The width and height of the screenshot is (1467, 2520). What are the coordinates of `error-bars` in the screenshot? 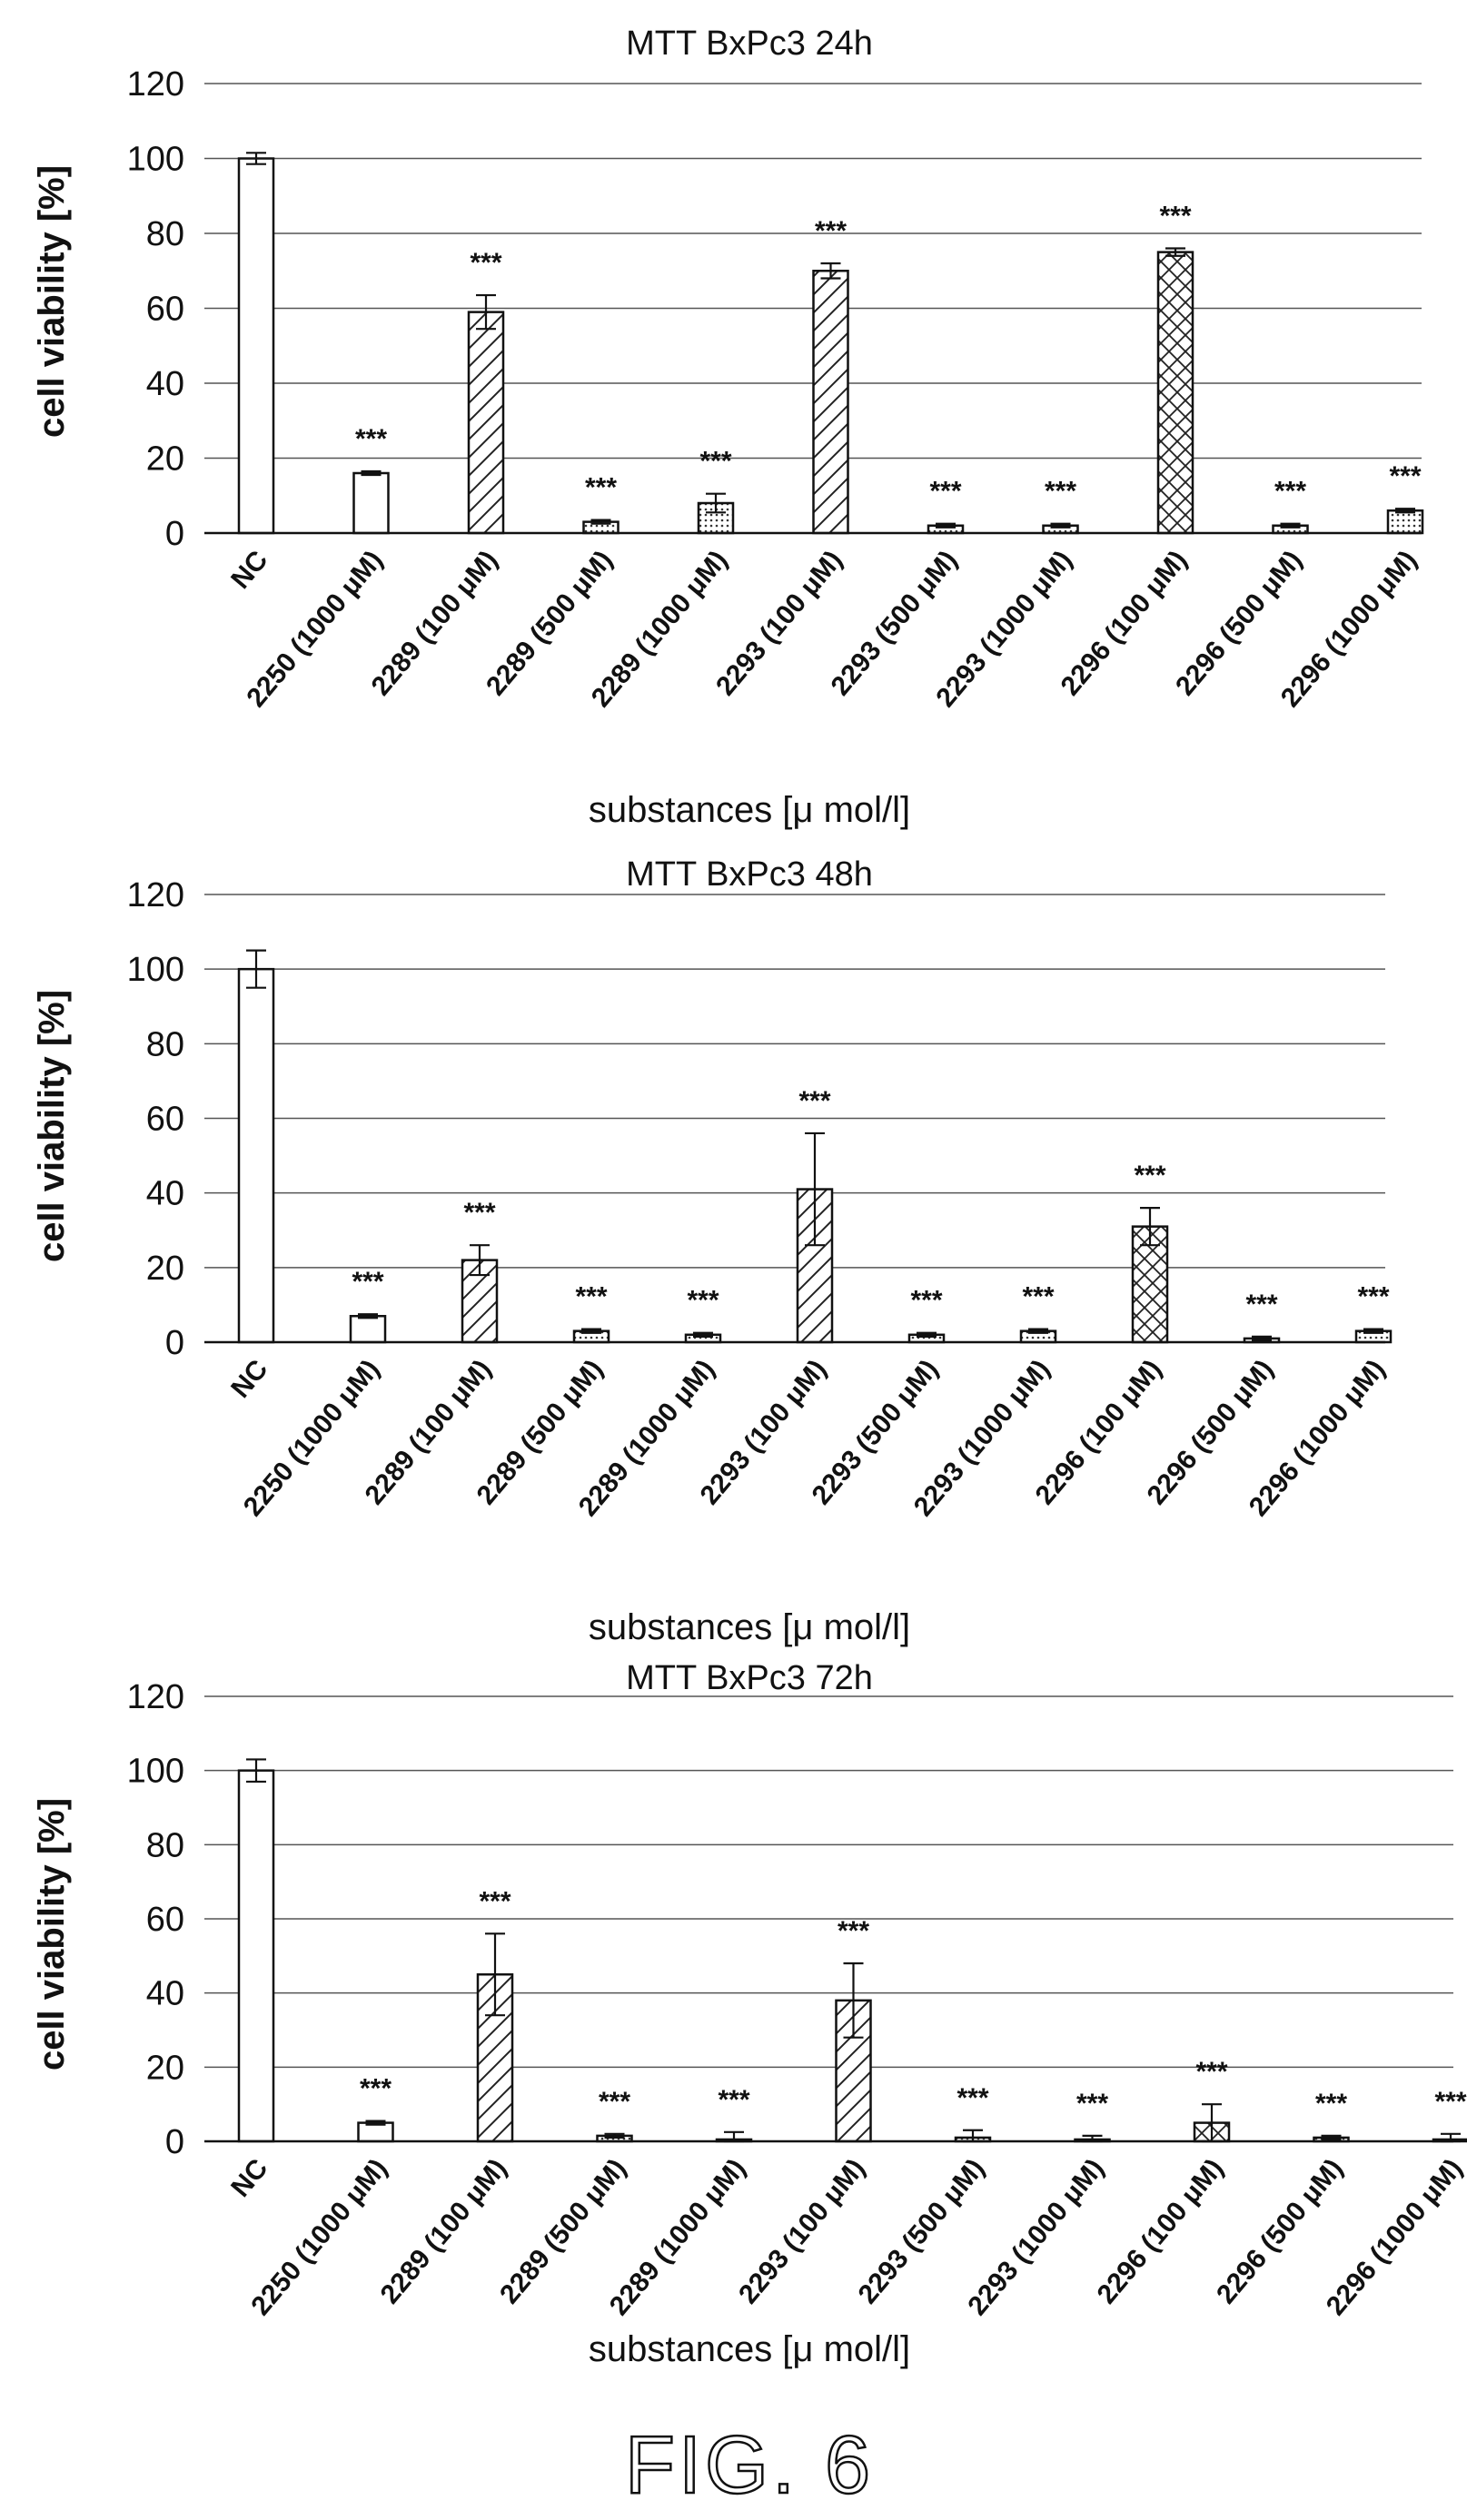 It's located at (830, 341).